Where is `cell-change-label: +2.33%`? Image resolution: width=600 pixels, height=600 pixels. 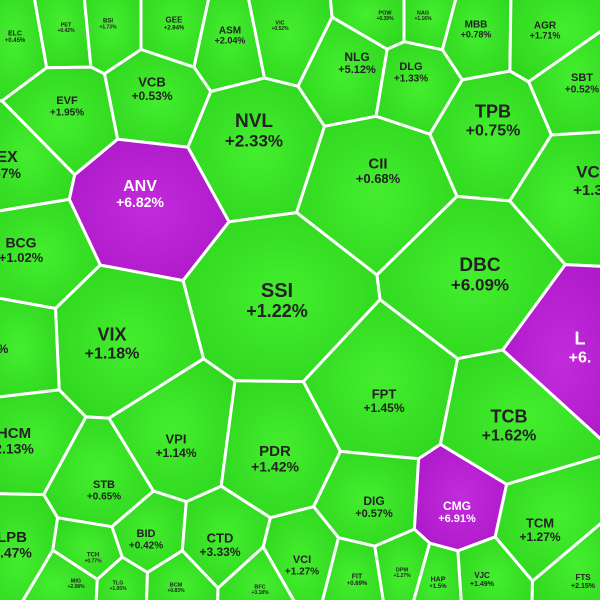
cell-change-label: +2.33% is located at coordinates (254, 140).